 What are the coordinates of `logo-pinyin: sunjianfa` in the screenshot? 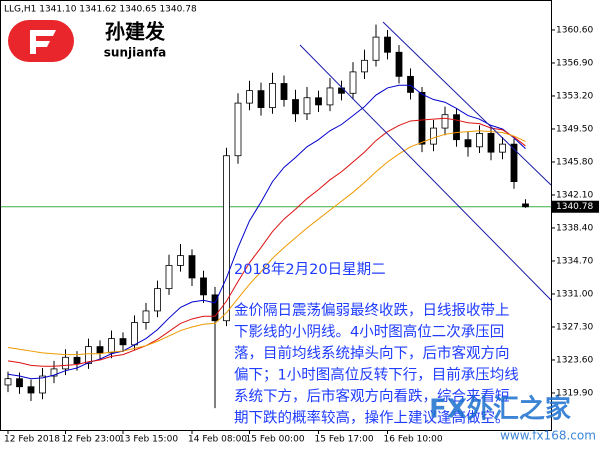 It's located at (135, 53).